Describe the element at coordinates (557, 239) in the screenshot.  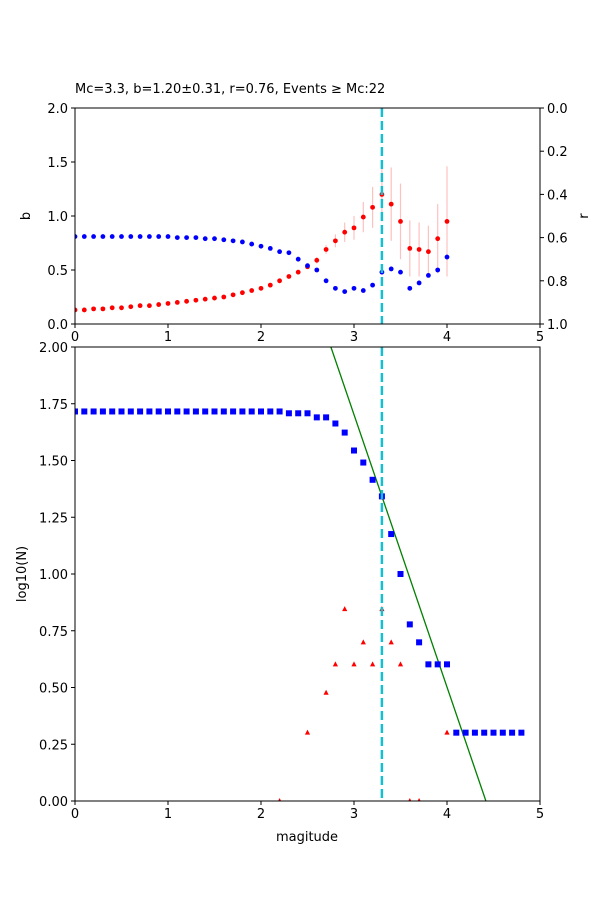
I see `y-right-tick-label: 0.6` at that location.